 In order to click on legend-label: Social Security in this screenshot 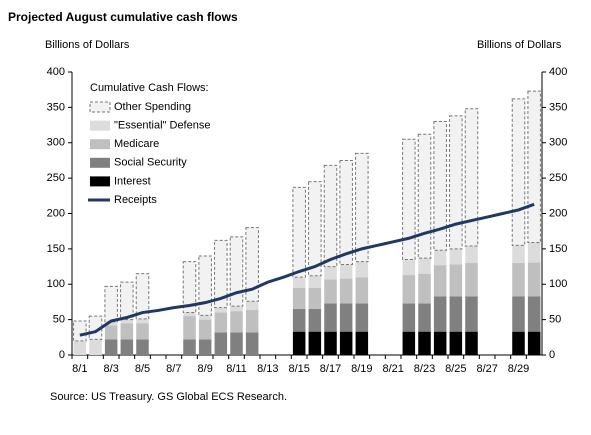, I will do `click(150, 163)`.